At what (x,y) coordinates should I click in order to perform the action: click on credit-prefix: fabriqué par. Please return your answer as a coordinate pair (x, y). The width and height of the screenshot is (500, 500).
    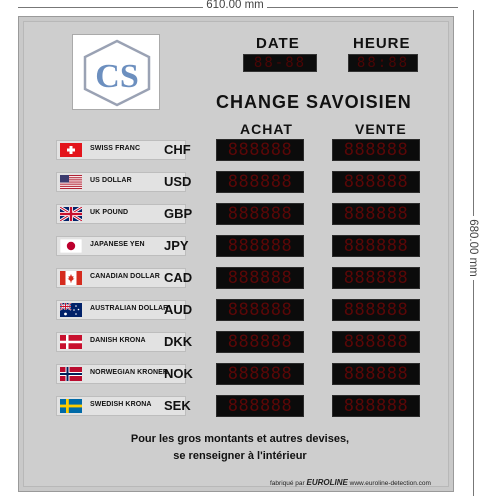
    Looking at the image, I should click on (287, 483).